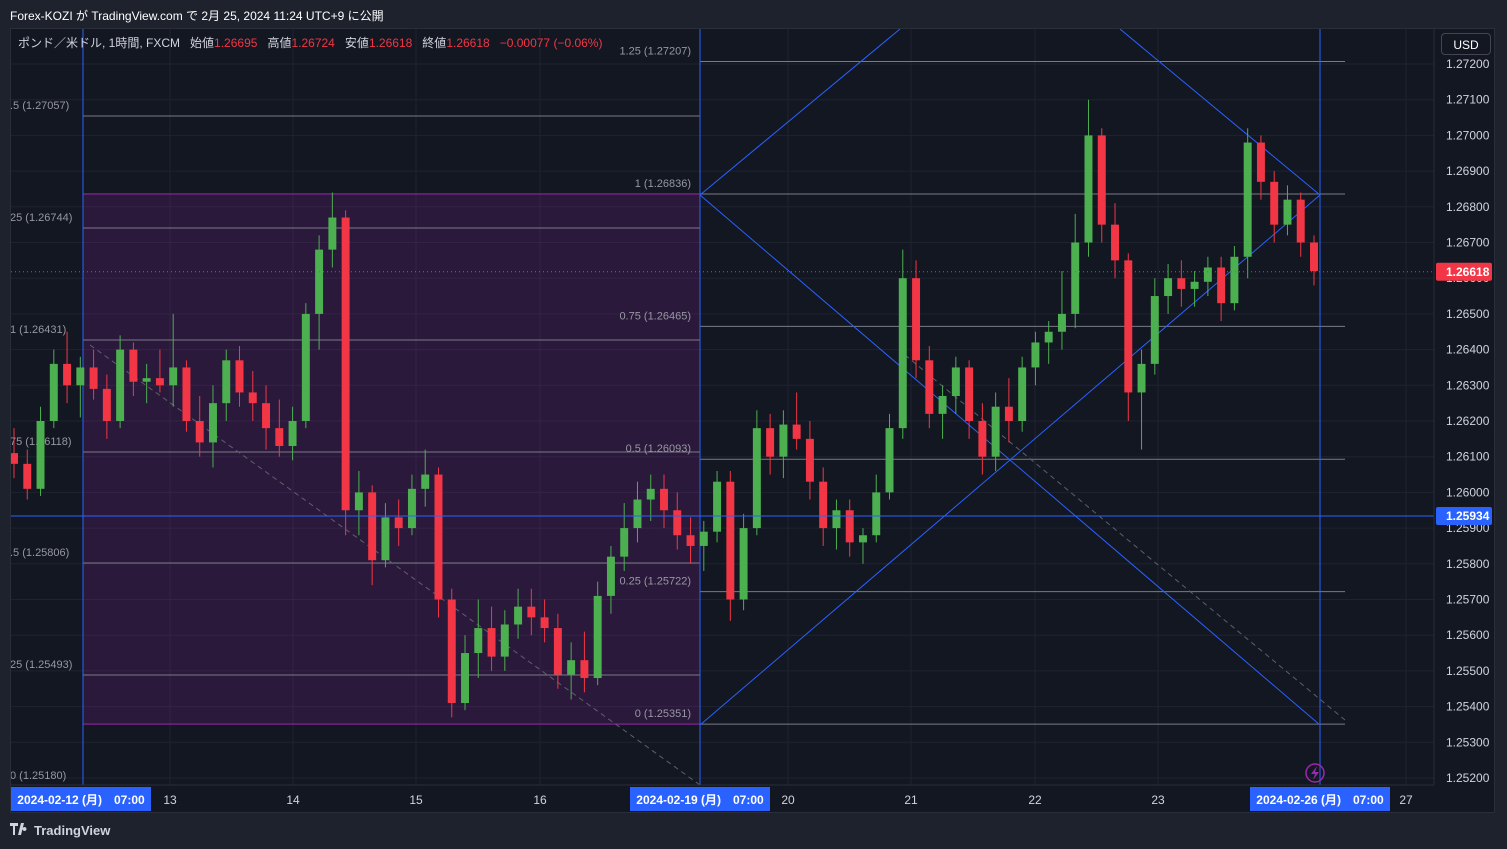  I want to click on price-tick-label: 1.26900, so click(1468, 171).